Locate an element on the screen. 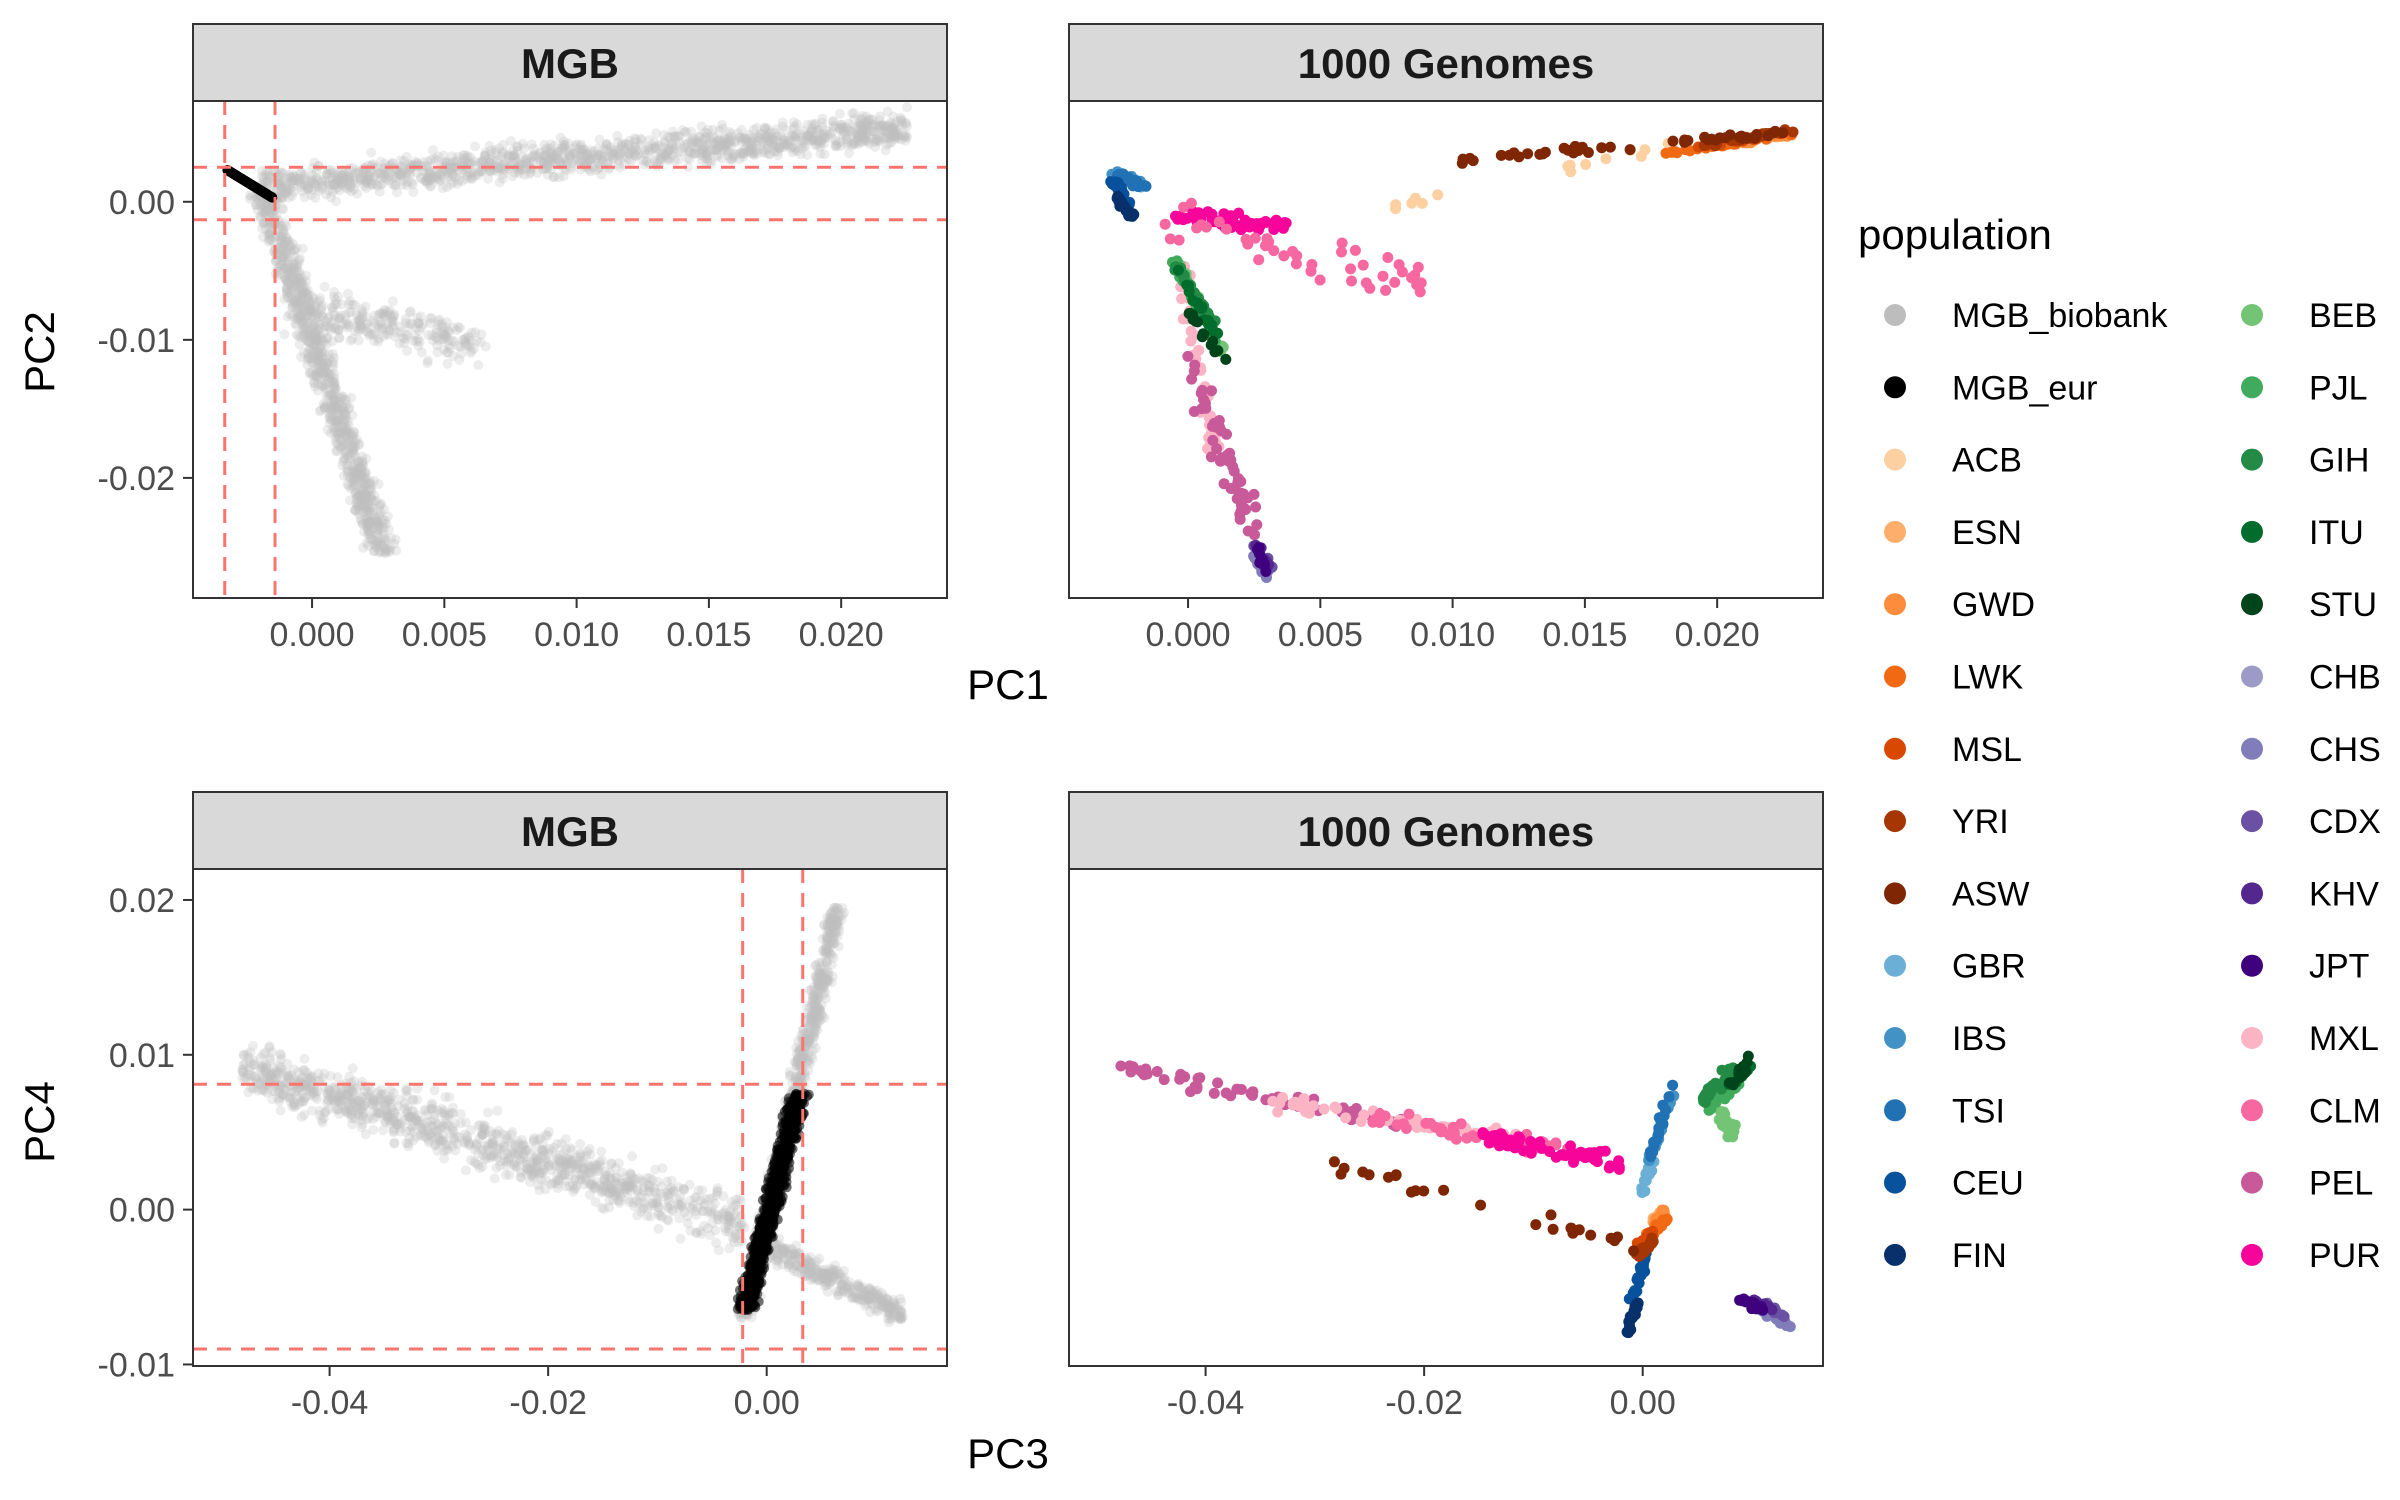  data-point-mgb_eur is located at coordinates (254, 186).